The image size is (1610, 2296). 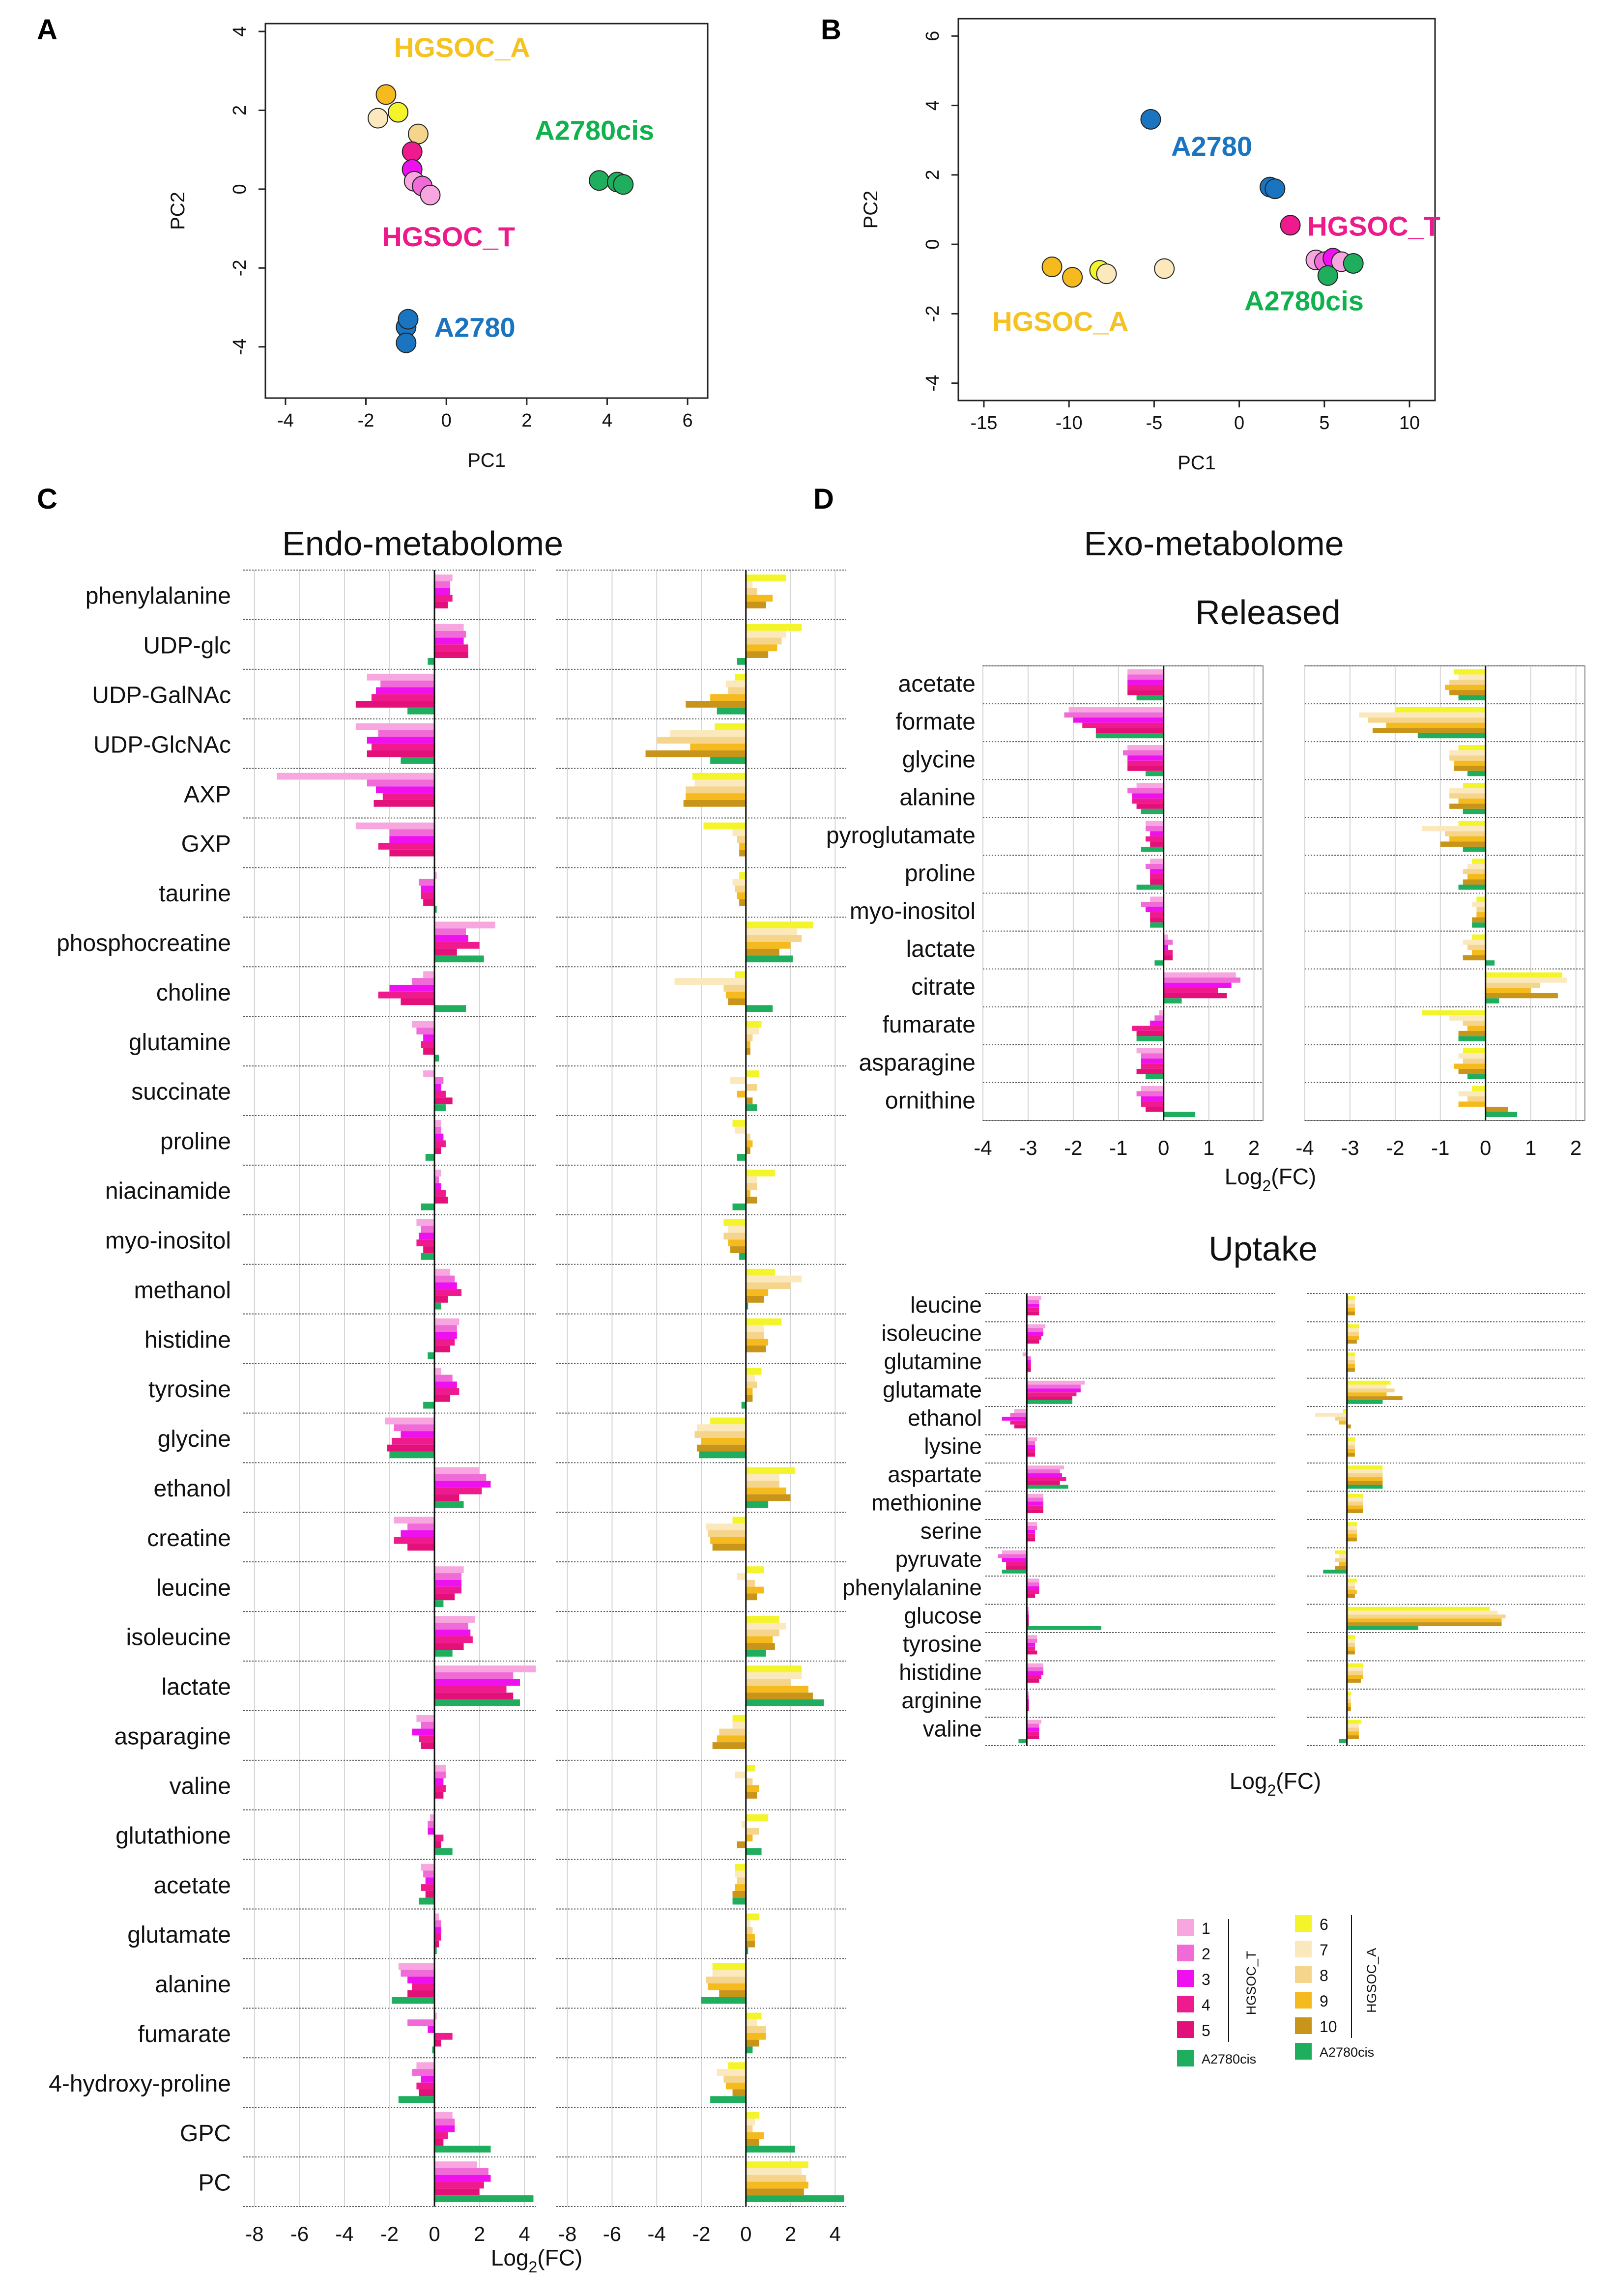 What do you see at coordinates (1185, 2004) in the screenshot?
I see `legend-swatch` at bounding box center [1185, 2004].